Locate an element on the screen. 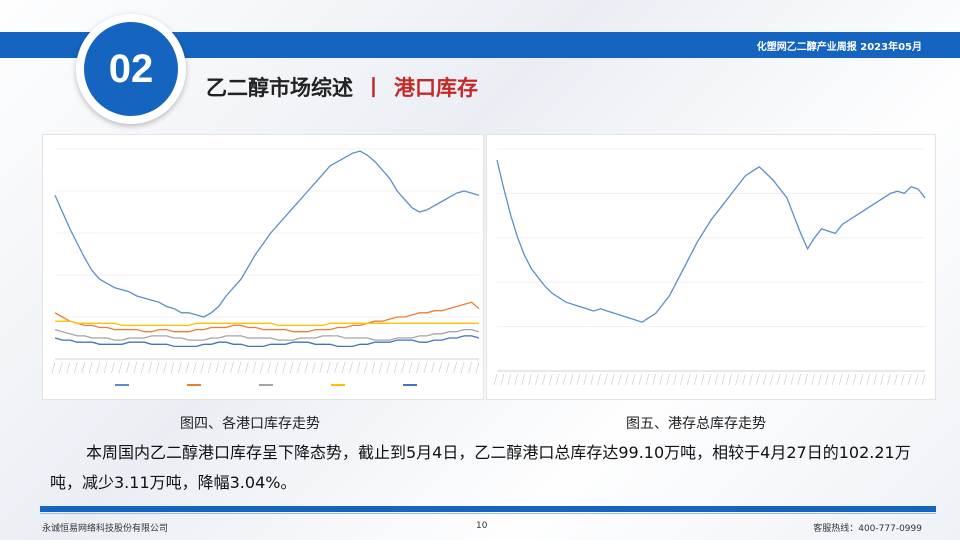 Image resolution: width=960 pixels, height=540 pixels. page-number: 10 is located at coordinates (482, 526).